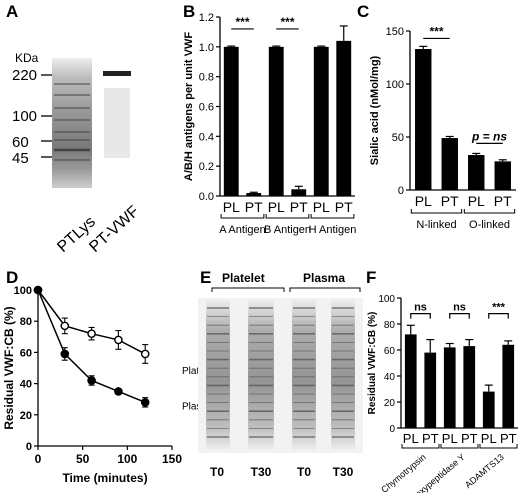 This screenshot has width=520, height=493. I want to click on gel-a-marker-220: 220, so click(24, 75).